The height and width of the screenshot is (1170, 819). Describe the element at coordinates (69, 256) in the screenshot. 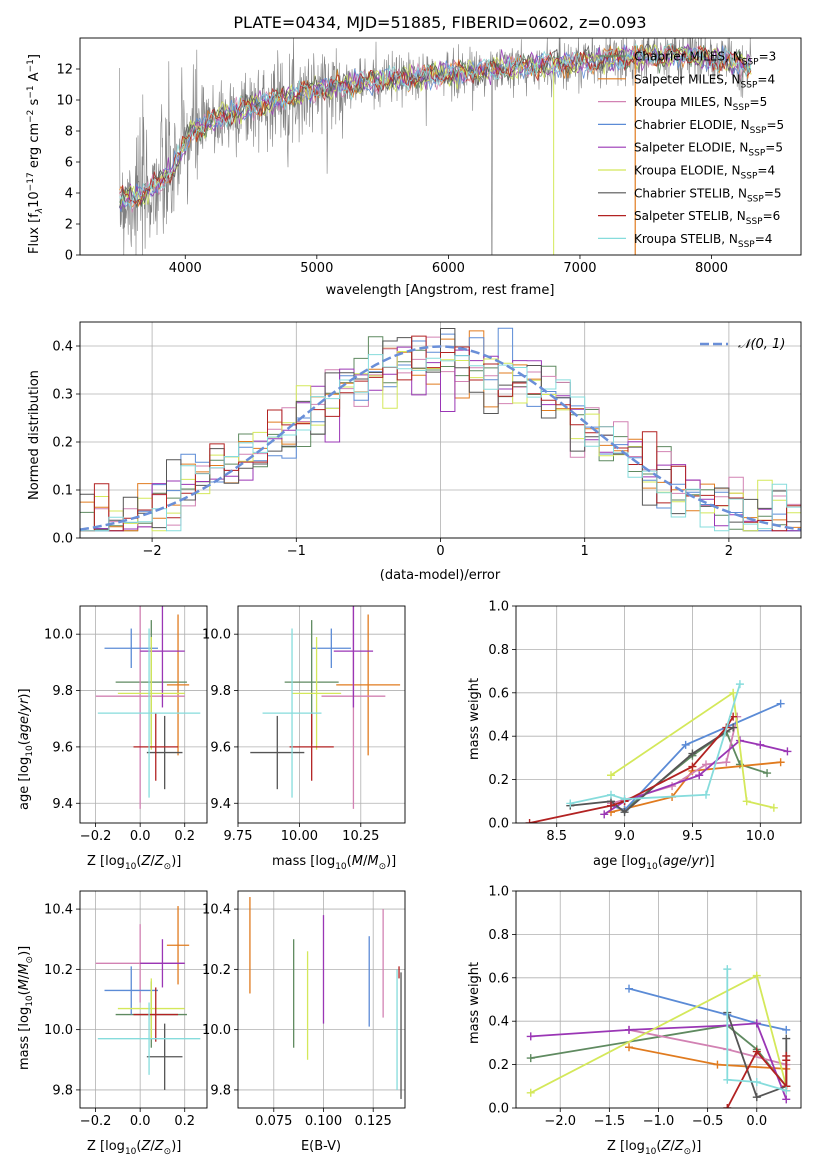

I see `y-tick-label: 0` at that location.